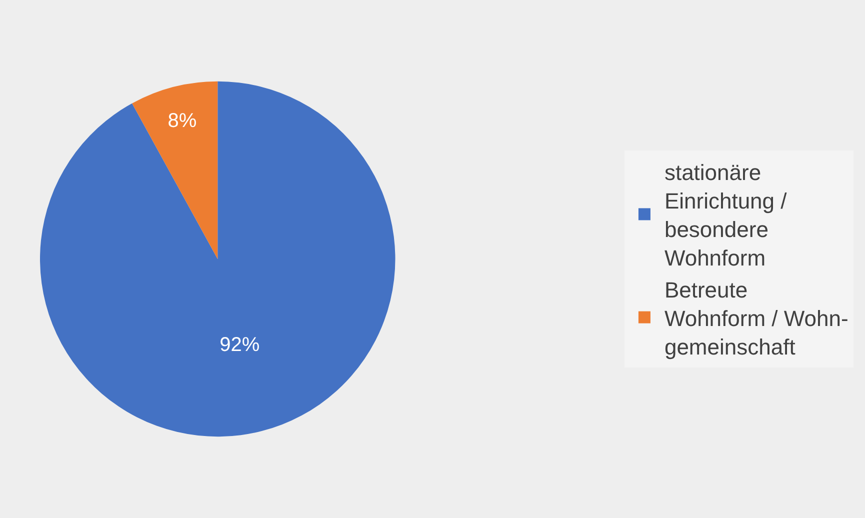 The height and width of the screenshot is (518, 865). I want to click on legend-label: stationäre Einrichtung / besondere Wohnform, so click(726, 215).